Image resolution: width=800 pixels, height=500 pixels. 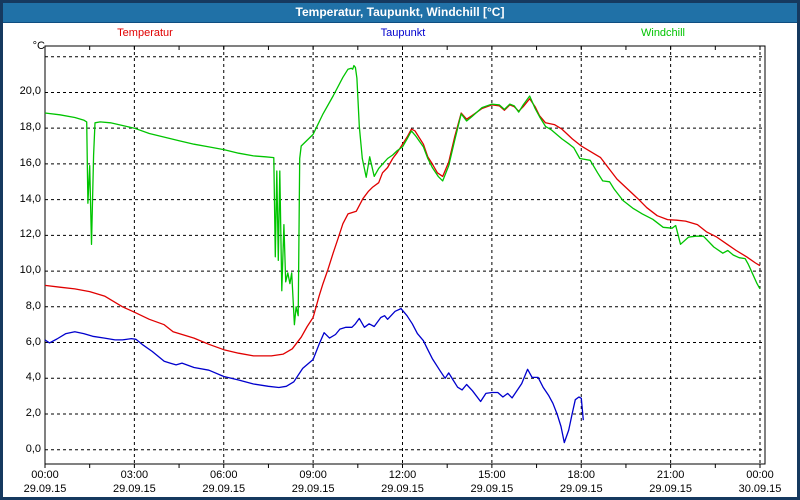 What do you see at coordinates (492, 475) in the screenshot?
I see `x-tick-time: 15:00` at bounding box center [492, 475].